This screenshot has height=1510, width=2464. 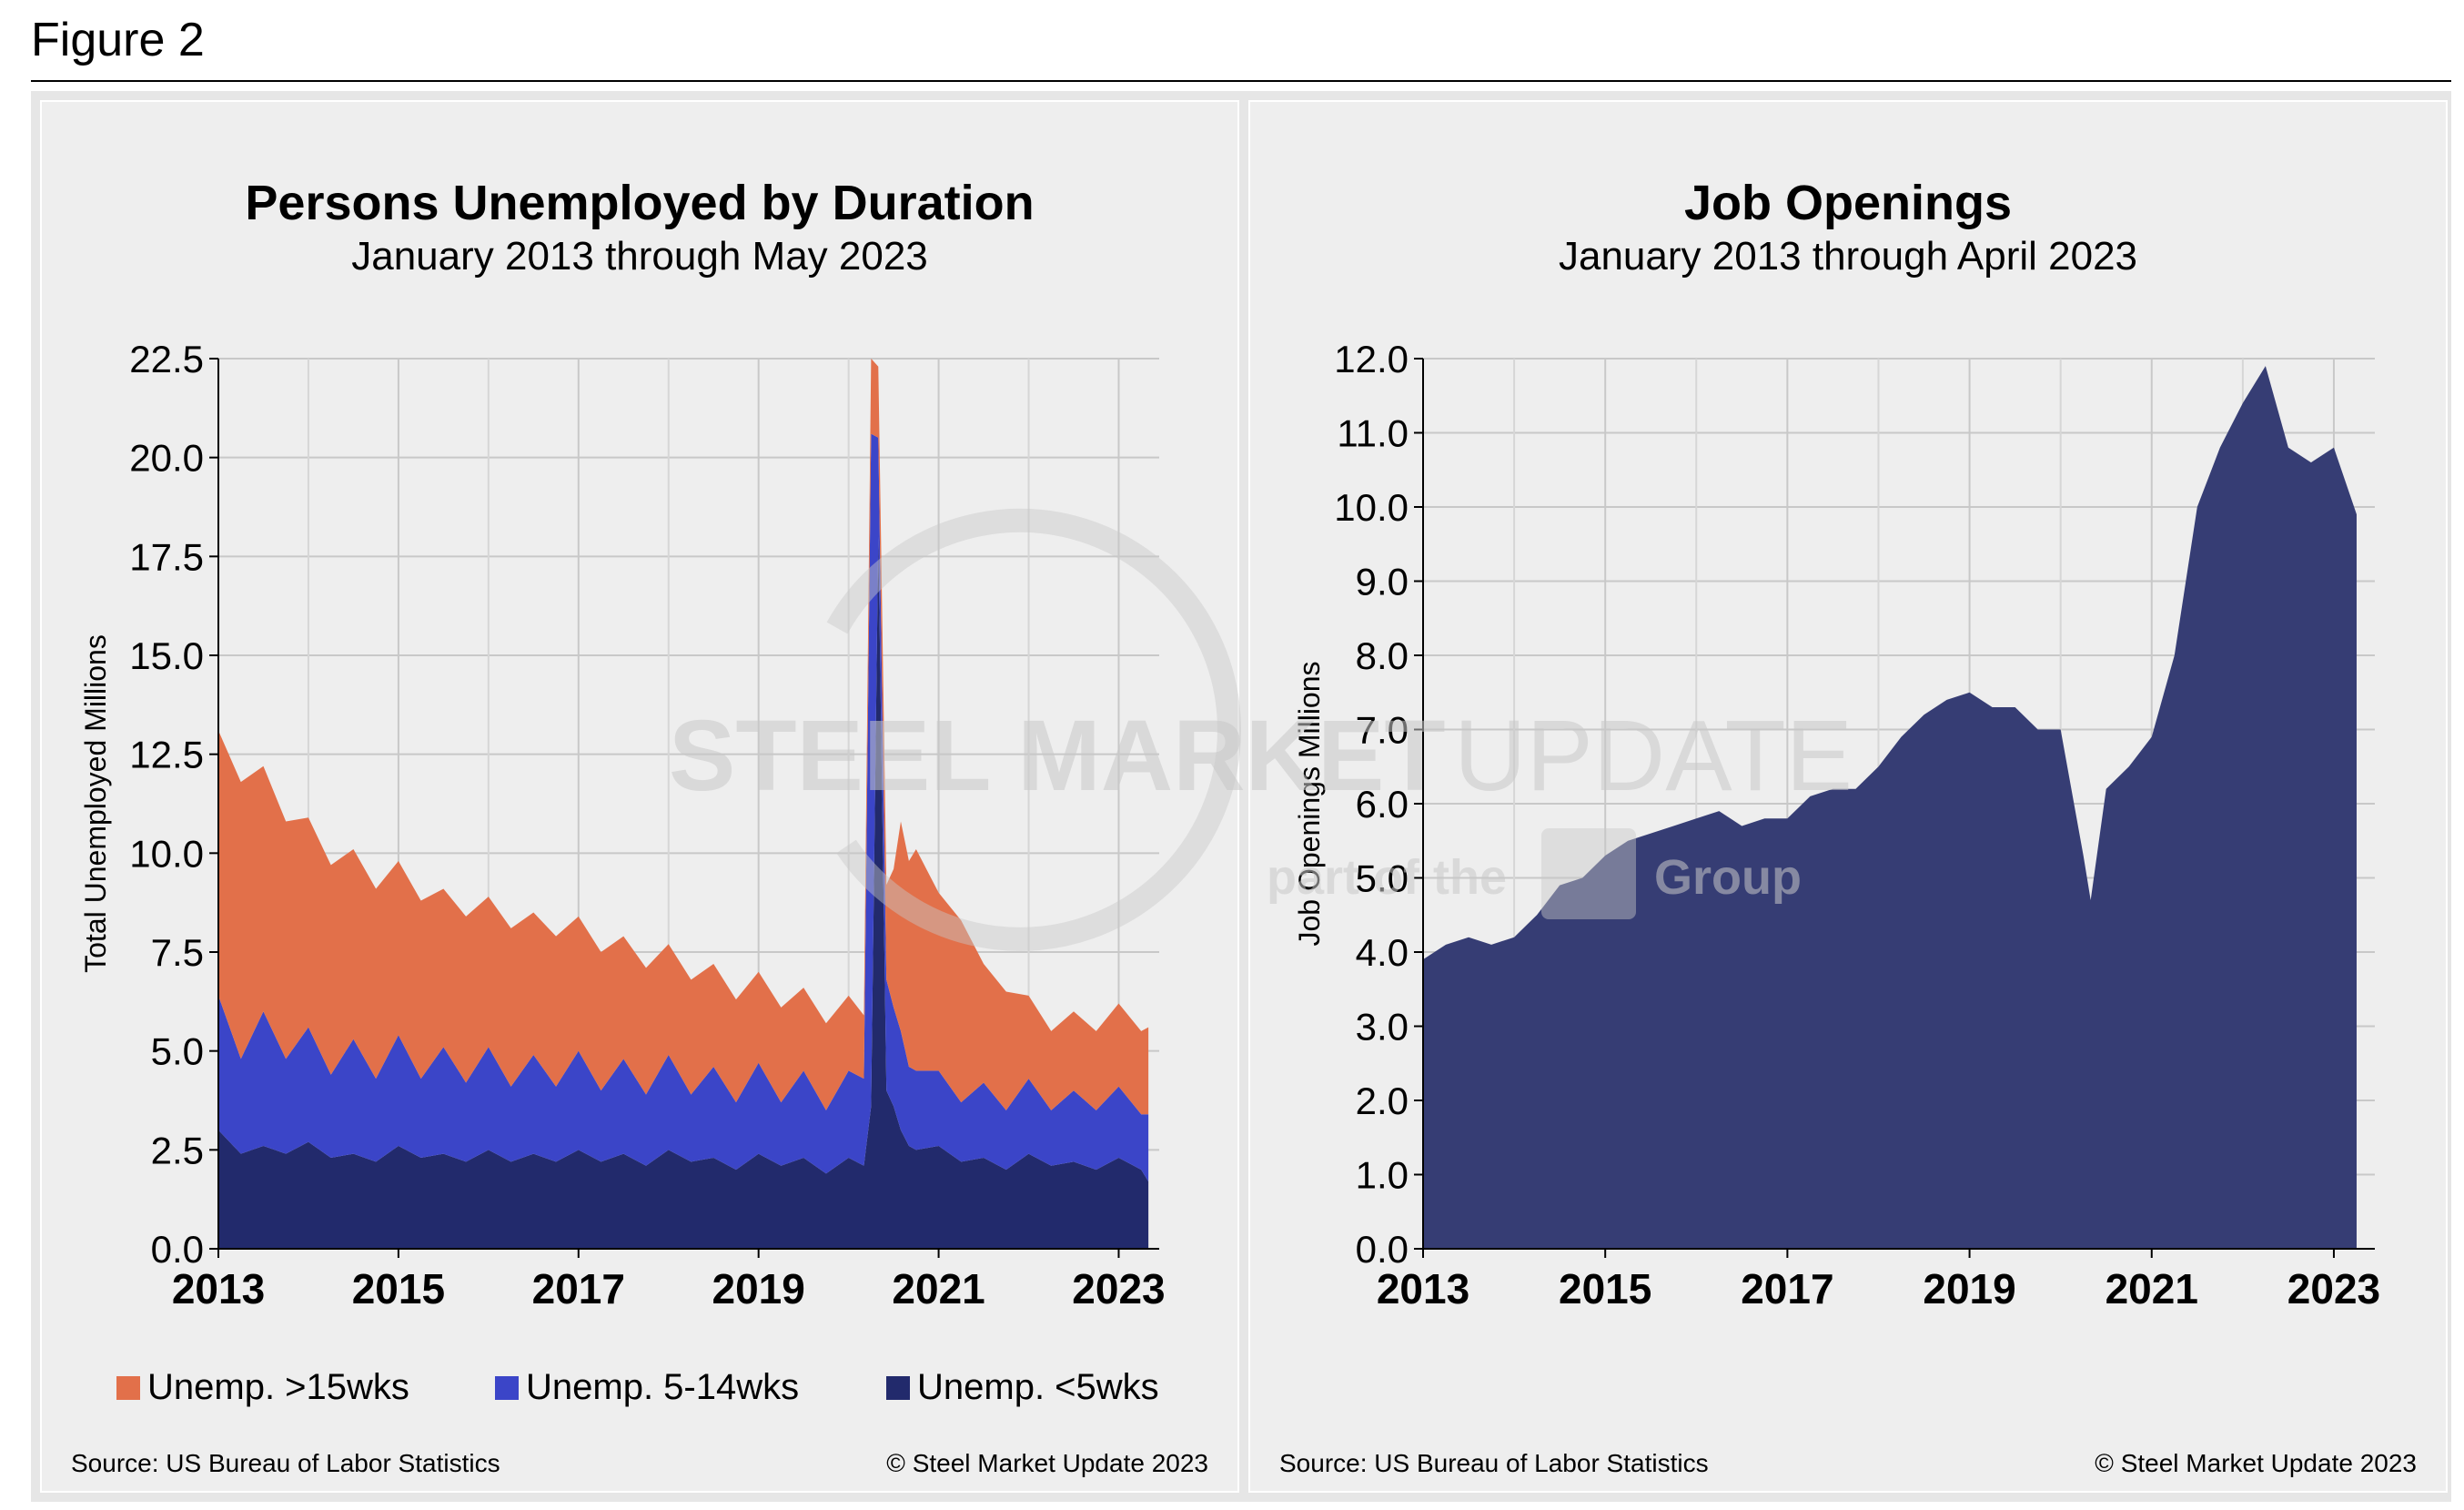 What do you see at coordinates (663, 1387) in the screenshot?
I see `legend-label-mid: Unemp. 5-14wks` at bounding box center [663, 1387].